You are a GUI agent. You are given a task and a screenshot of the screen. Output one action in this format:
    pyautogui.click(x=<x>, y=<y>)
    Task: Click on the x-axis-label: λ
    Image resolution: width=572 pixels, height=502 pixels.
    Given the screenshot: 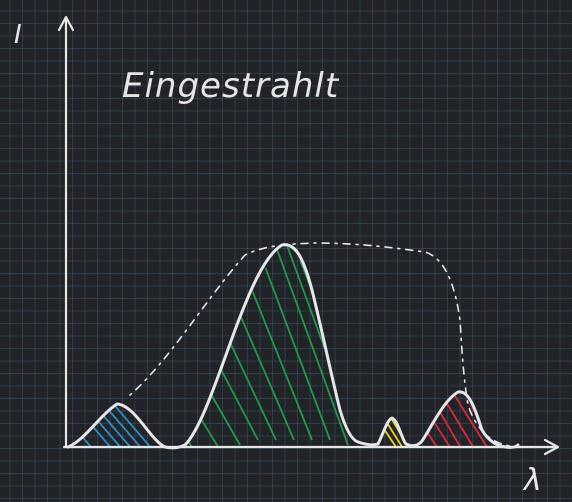 What is the action you would take?
    pyautogui.click(x=532, y=480)
    